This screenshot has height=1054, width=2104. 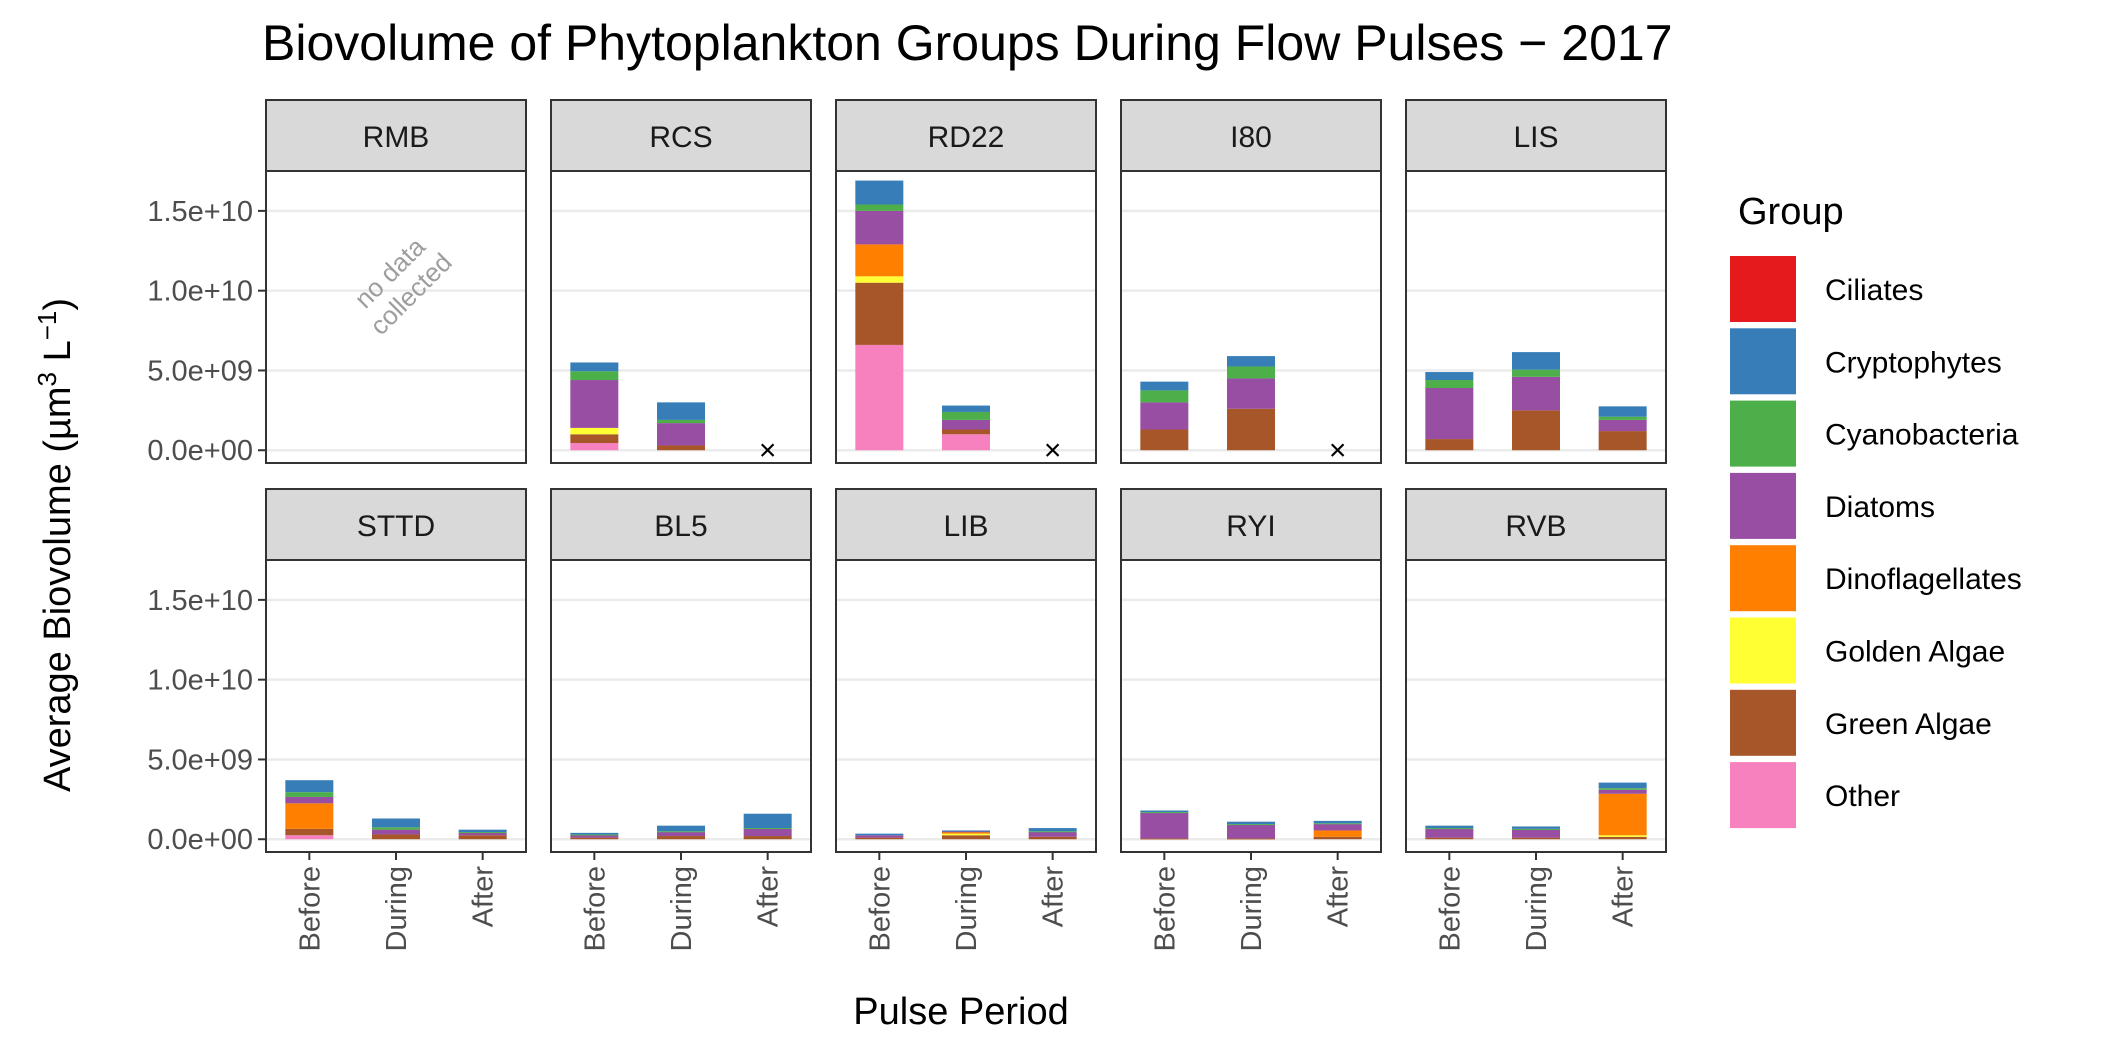 I want to click on facet-strip-label: LIB, so click(x=965, y=526).